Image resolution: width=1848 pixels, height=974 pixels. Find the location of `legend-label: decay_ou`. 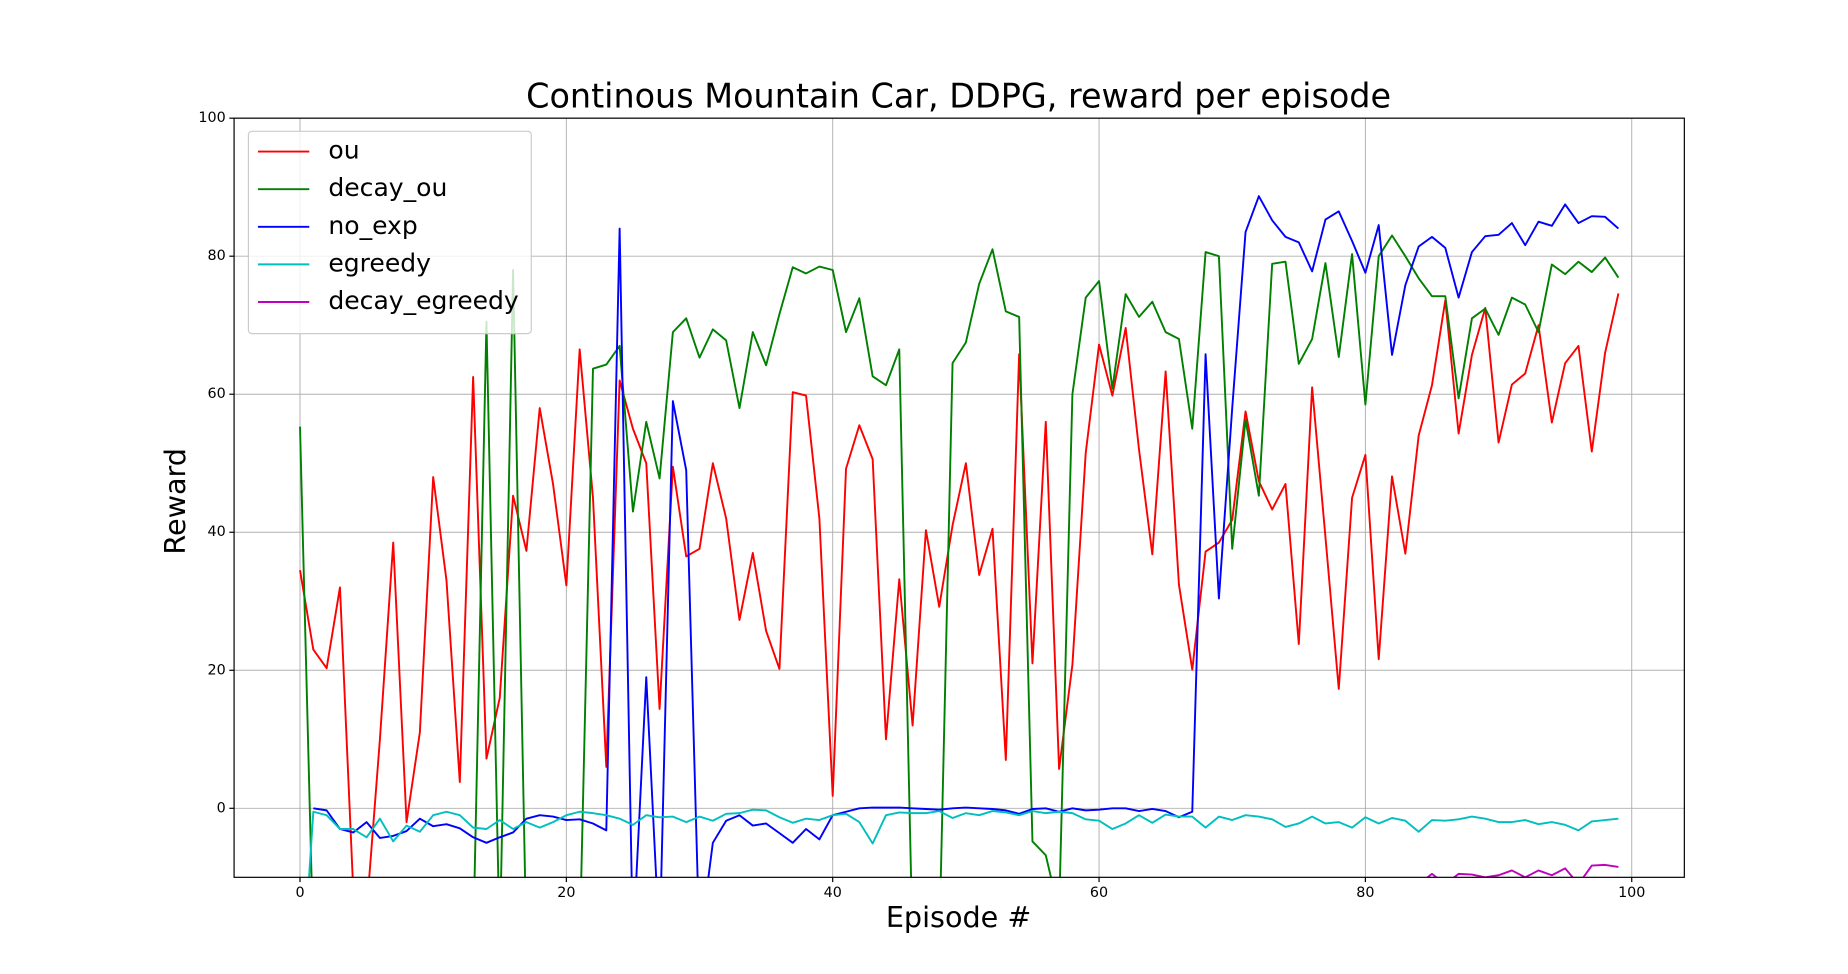

legend-label: decay_ou is located at coordinates (387, 187).